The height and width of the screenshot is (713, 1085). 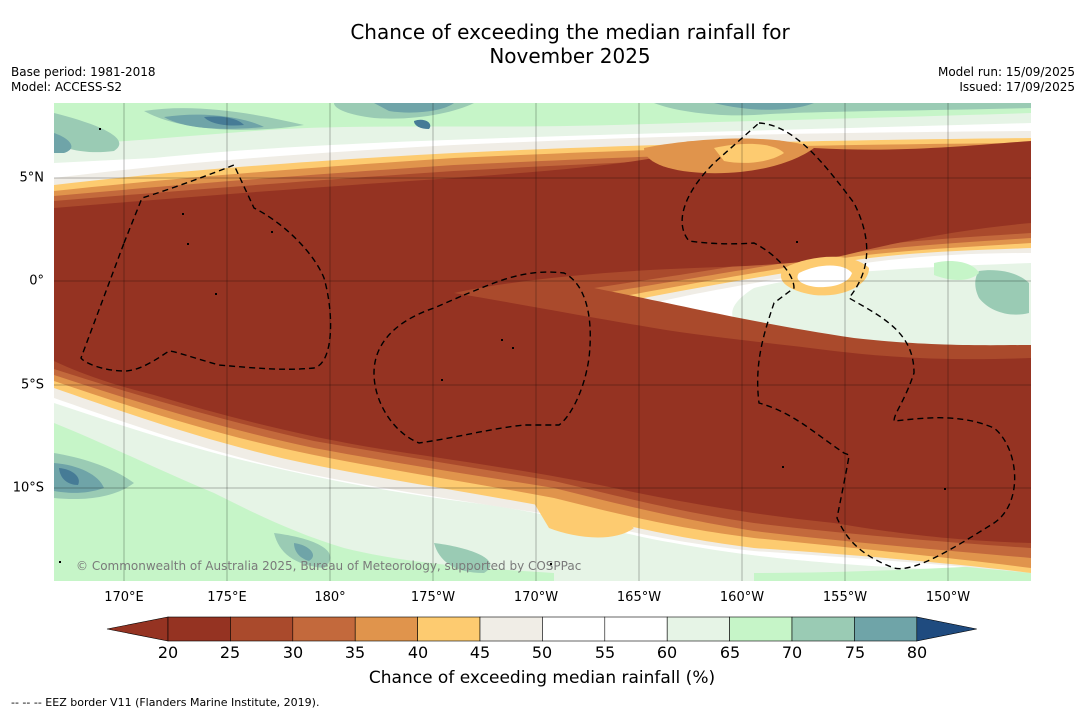 What do you see at coordinates (948, 597) in the screenshot?
I see `lon-label: 150°W` at bounding box center [948, 597].